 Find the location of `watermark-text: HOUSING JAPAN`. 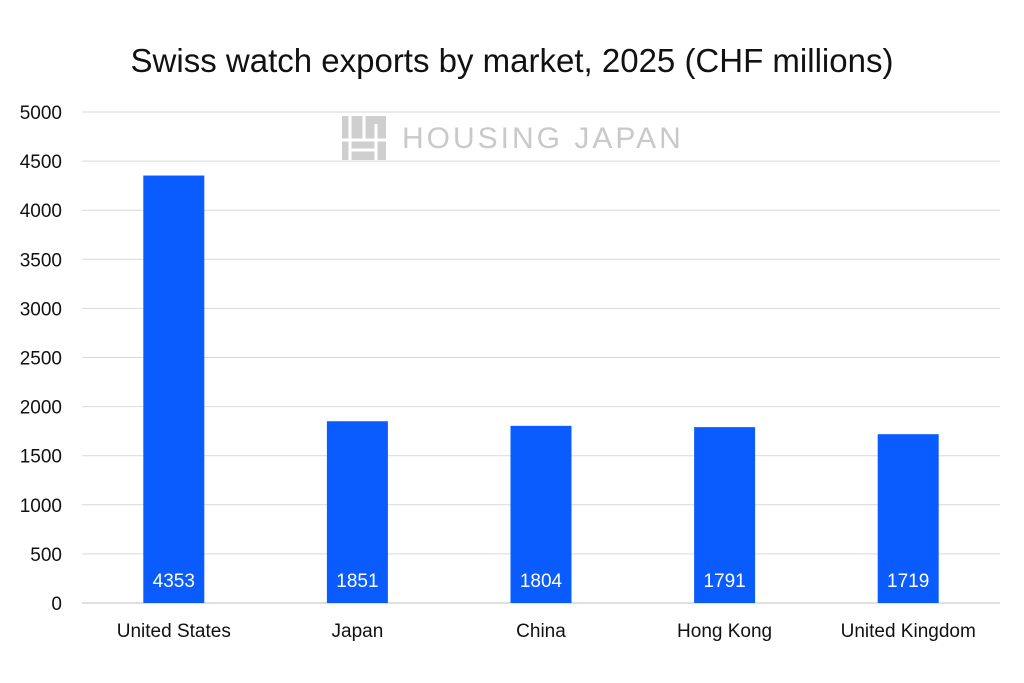

watermark-text: HOUSING JAPAN is located at coordinates (543, 138).